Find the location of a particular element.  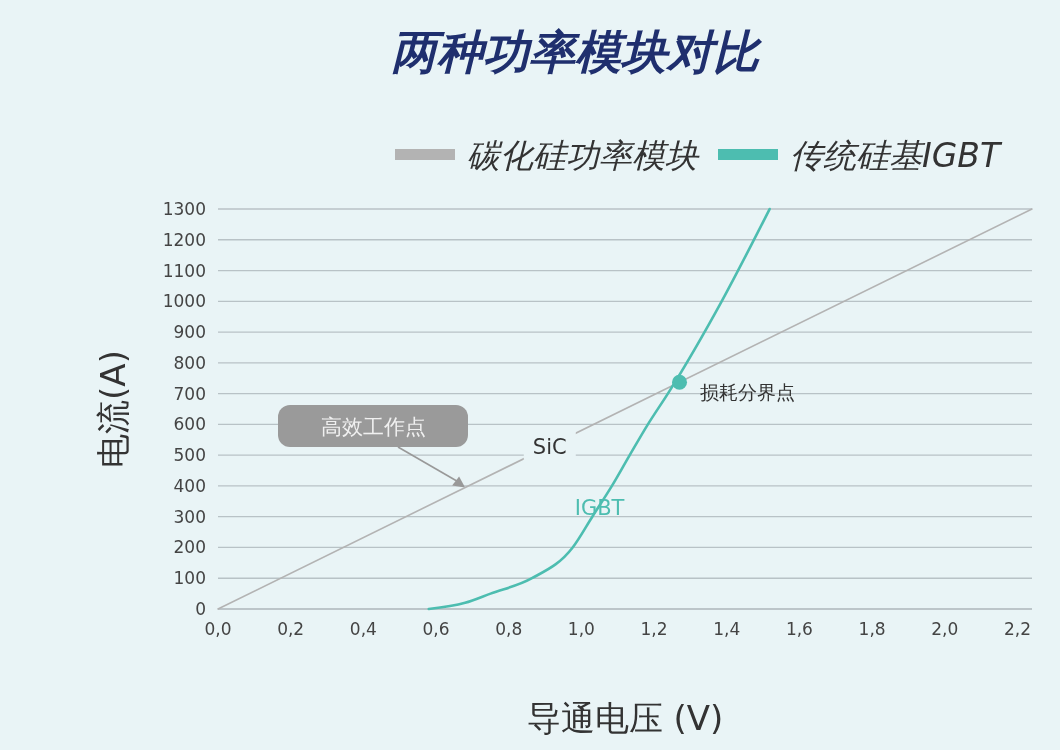

annotation: SiC is located at coordinates (549, 446).